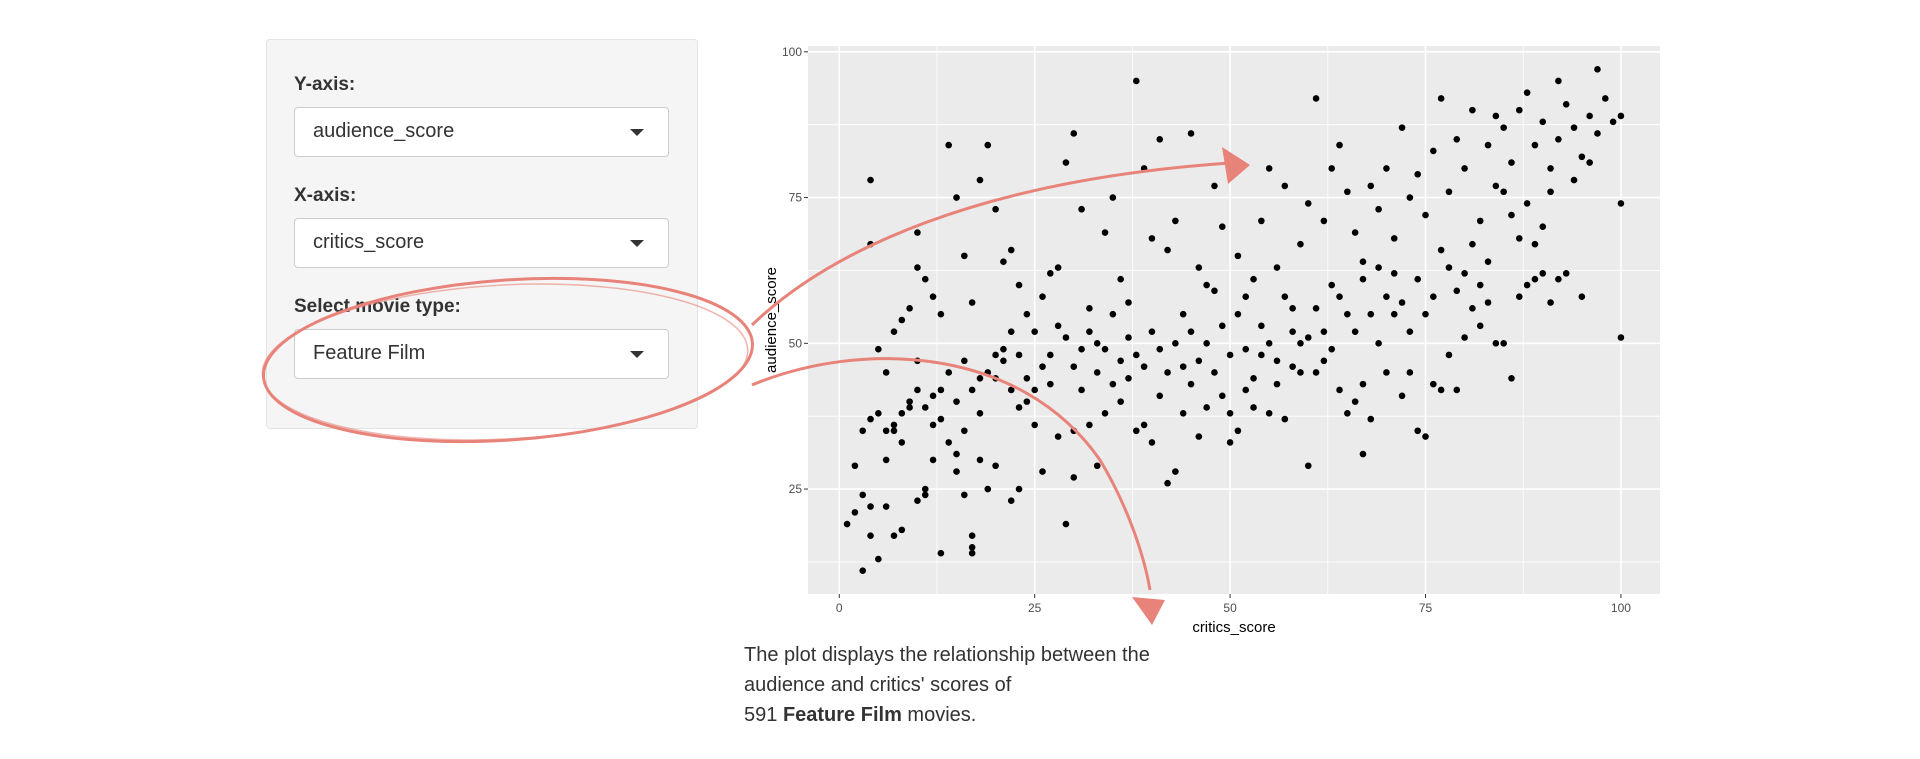  Describe the element at coordinates (939, 715) in the screenshot. I see `caption-suffix: movies.` at that location.